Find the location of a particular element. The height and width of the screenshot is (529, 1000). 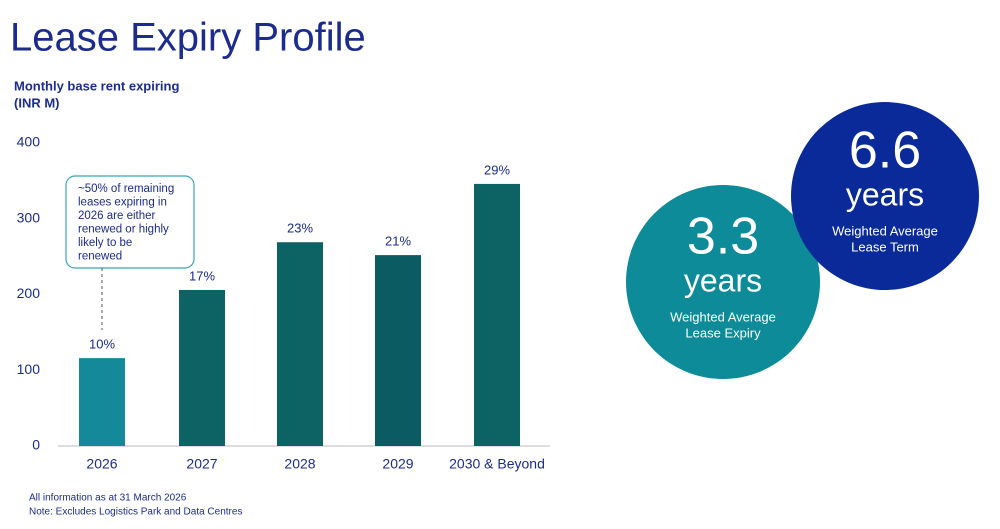

kpi-label: Lease Expiry is located at coordinates (723, 332).